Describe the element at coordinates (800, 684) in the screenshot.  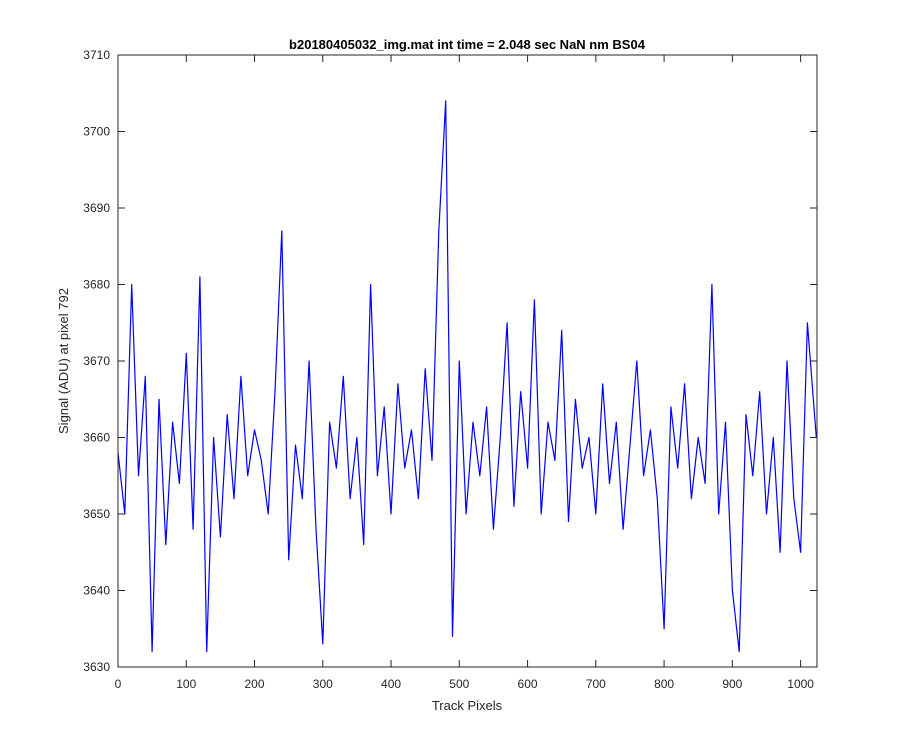
I see `x-tick-label: 1000` at that location.